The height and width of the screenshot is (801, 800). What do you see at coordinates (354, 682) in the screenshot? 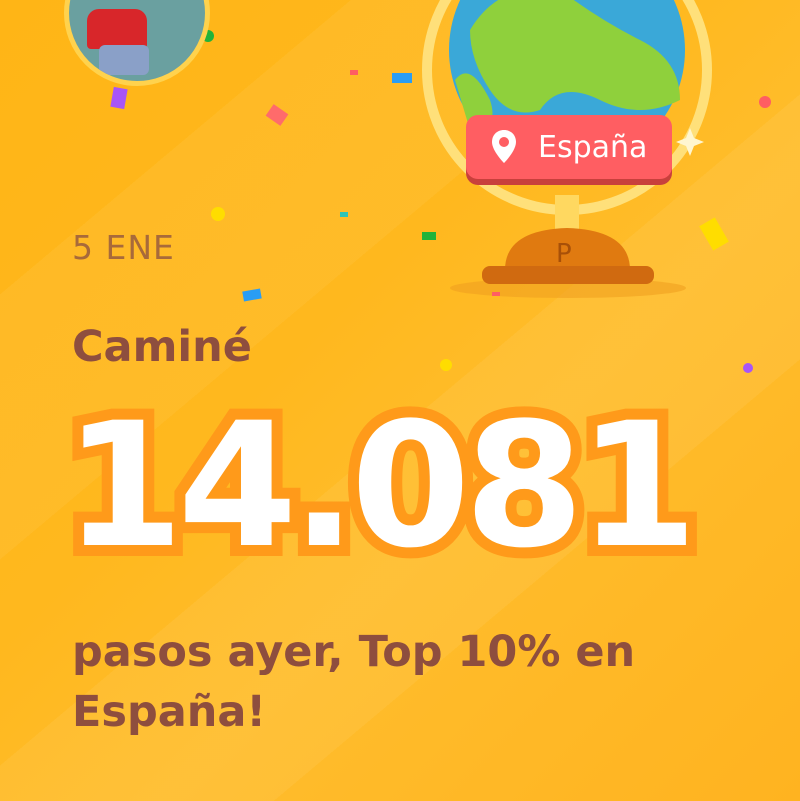
I see `step-description: pasos ayer, Top 10% en España!` at bounding box center [354, 682].